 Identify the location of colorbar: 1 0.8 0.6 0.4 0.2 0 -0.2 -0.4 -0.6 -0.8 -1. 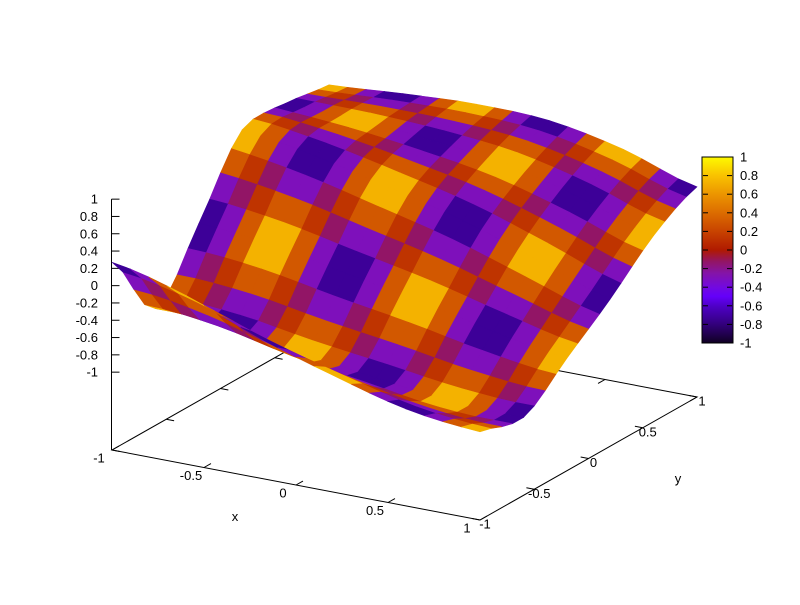
(731, 250).